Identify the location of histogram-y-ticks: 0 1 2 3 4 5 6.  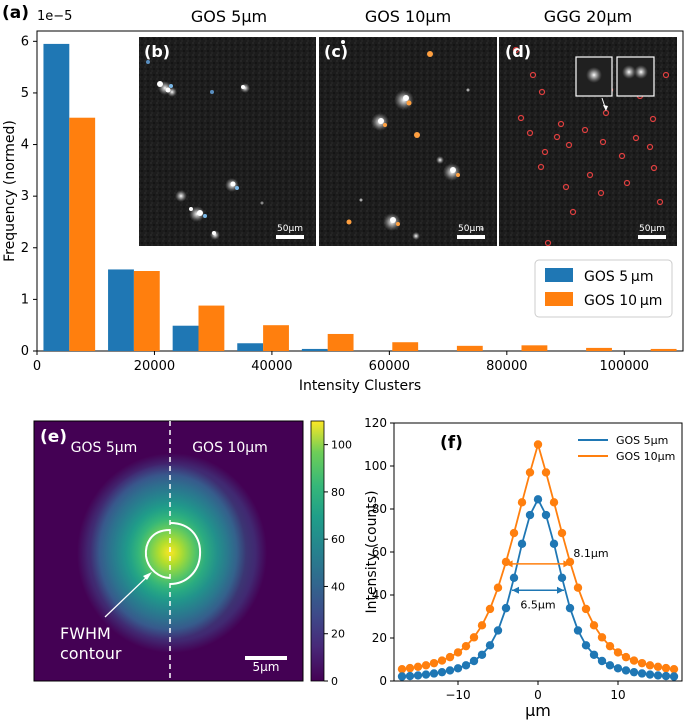
(29, 196).